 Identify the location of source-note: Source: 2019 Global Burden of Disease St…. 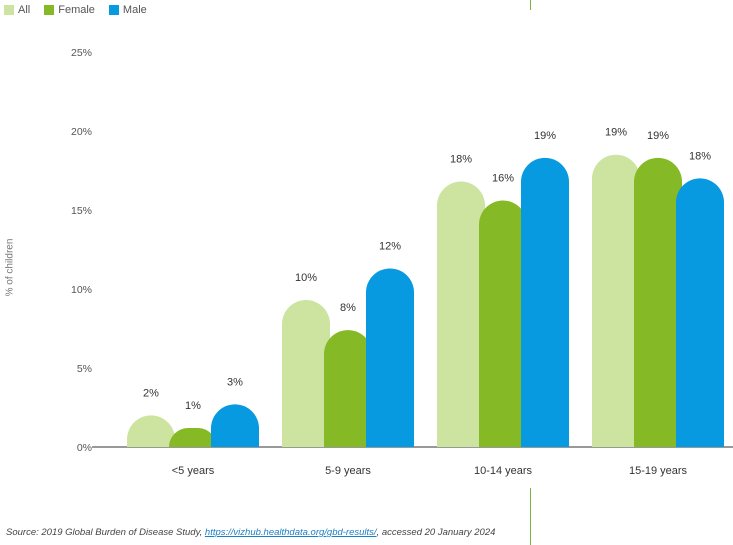
(250, 532).